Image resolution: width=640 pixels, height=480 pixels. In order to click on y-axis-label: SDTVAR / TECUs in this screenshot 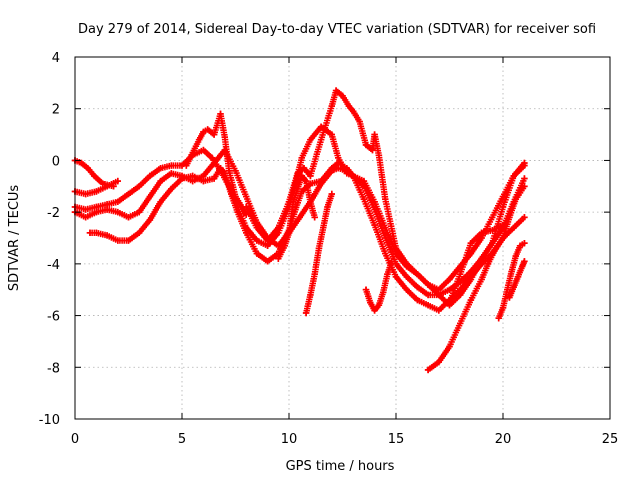, I will do `click(14, 238)`.